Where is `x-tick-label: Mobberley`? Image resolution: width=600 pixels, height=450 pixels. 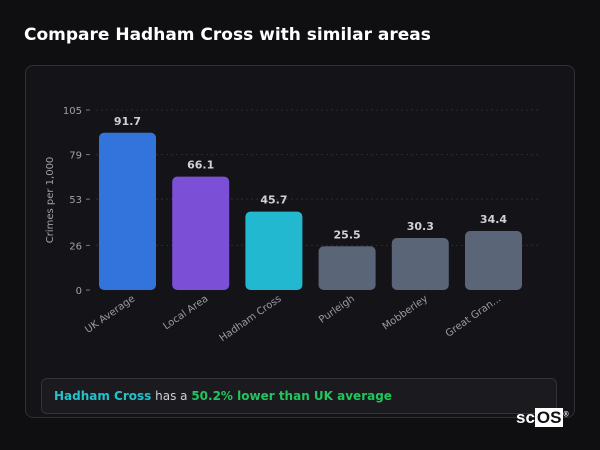
x-tick-label: Mobberley is located at coordinates (405, 312).